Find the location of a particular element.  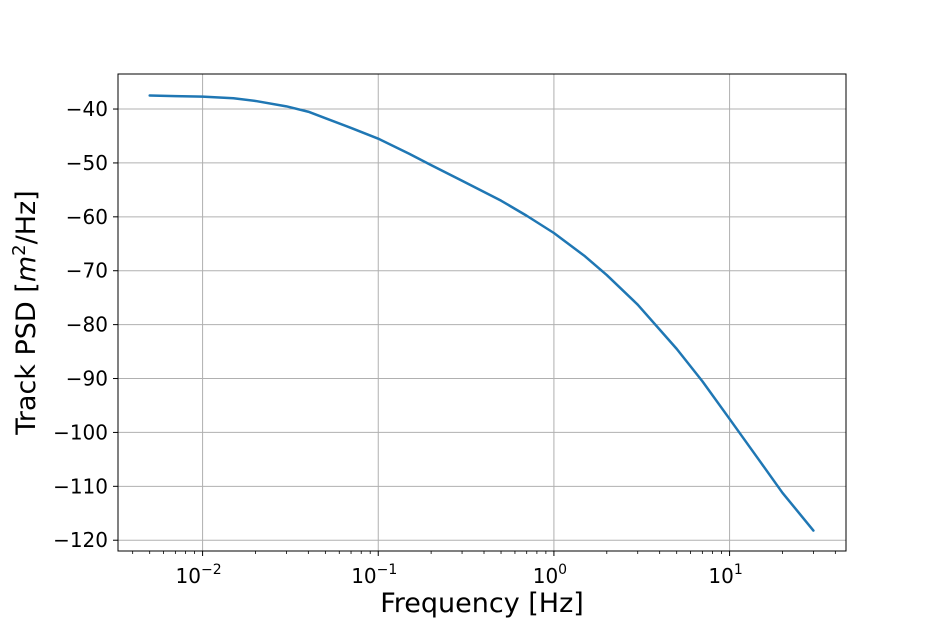

x-tick-label: 10¹ is located at coordinates (725, 575).